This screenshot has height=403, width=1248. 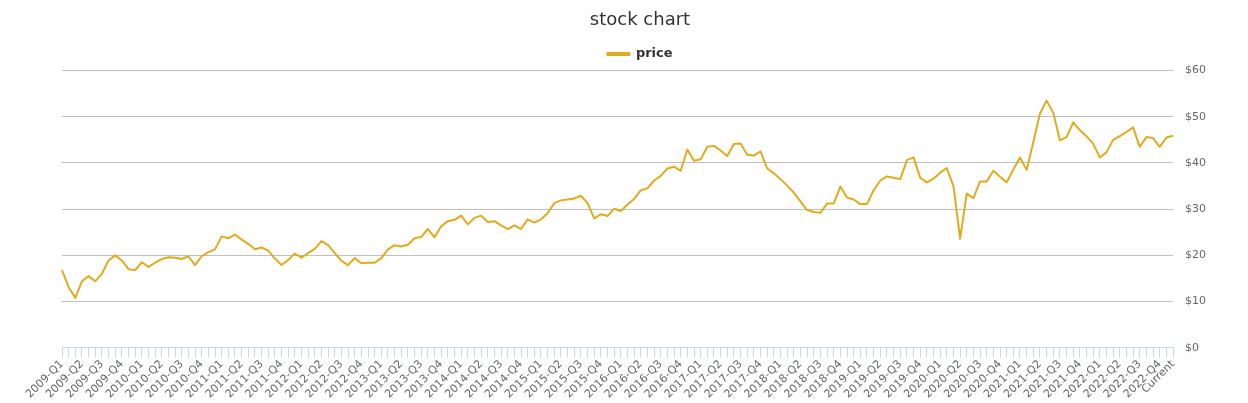 I want to click on y-tick-label: $30, so click(x=1195, y=209).